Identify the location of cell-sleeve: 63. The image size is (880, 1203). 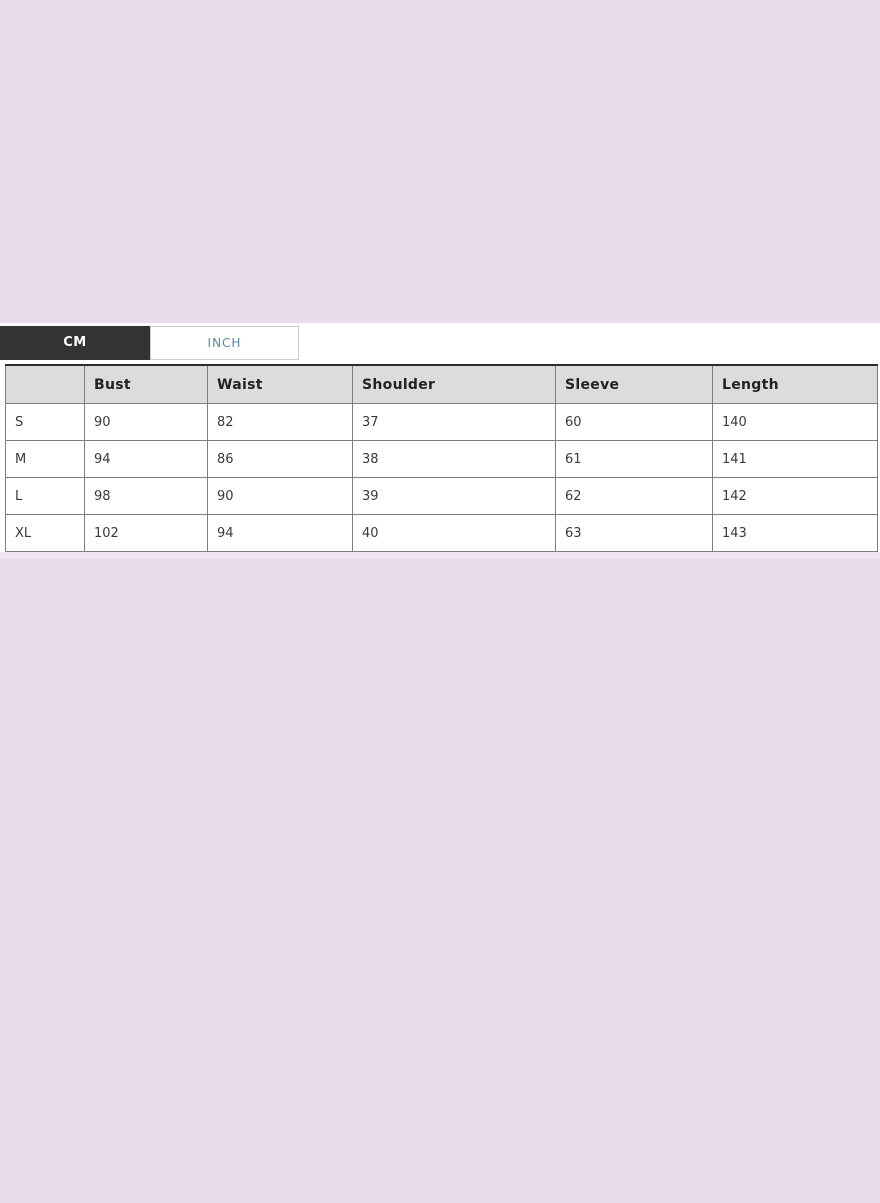
(634, 533).